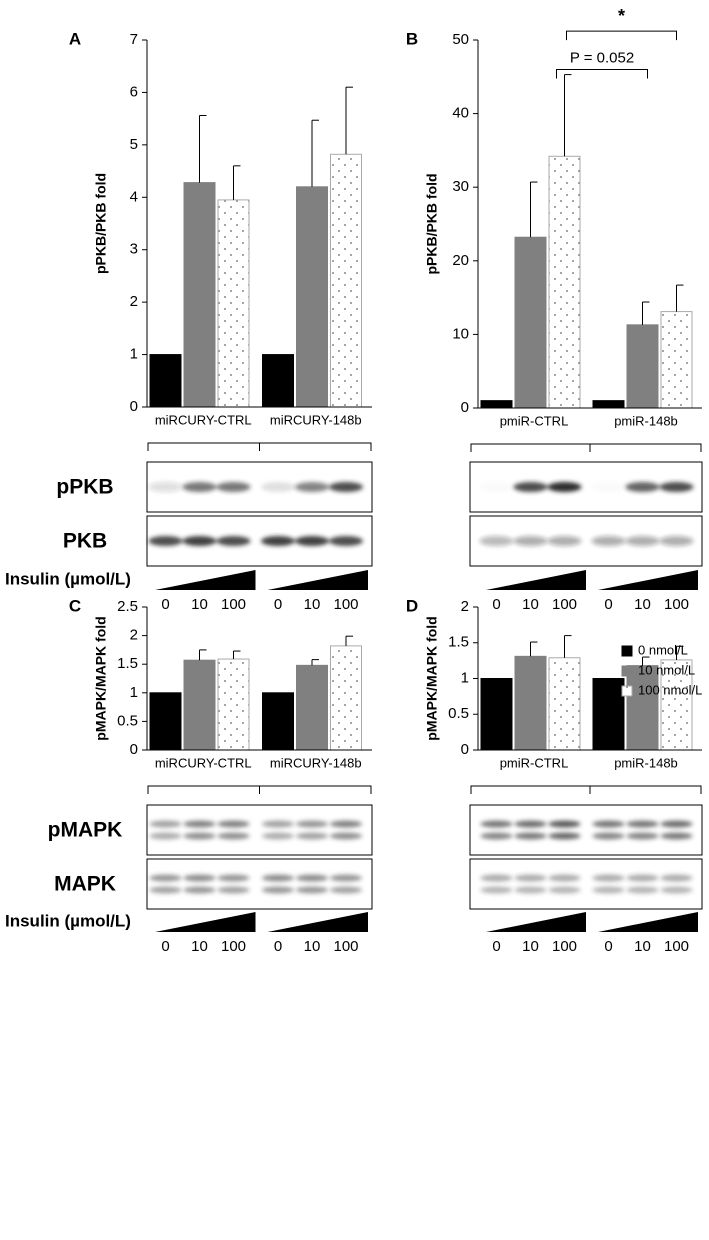 This screenshot has height=1240, width=709. What do you see at coordinates (75, 38) in the screenshot?
I see `panel-label: A` at bounding box center [75, 38].